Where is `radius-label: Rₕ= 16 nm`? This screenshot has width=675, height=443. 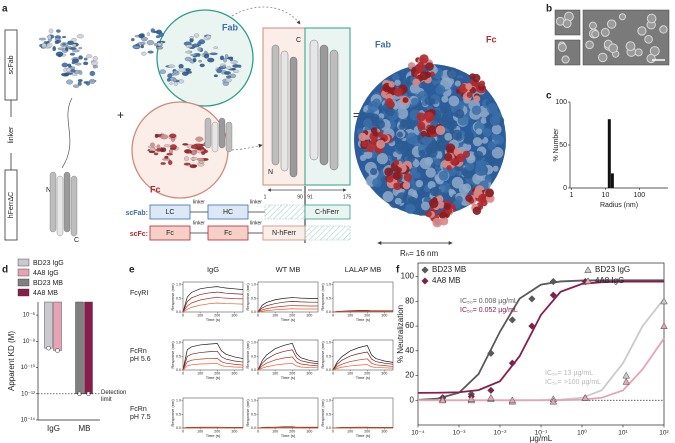
radius-label: Rₕ= 16 nm is located at coordinates (419, 253).